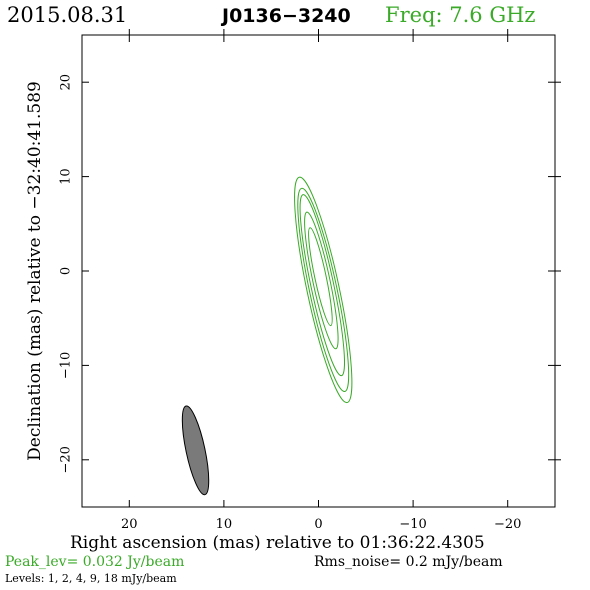 This screenshot has height=590, width=590. Describe the element at coordinates (66, 365) in the screenshot. I see `y-tick-label: −10` at that location.